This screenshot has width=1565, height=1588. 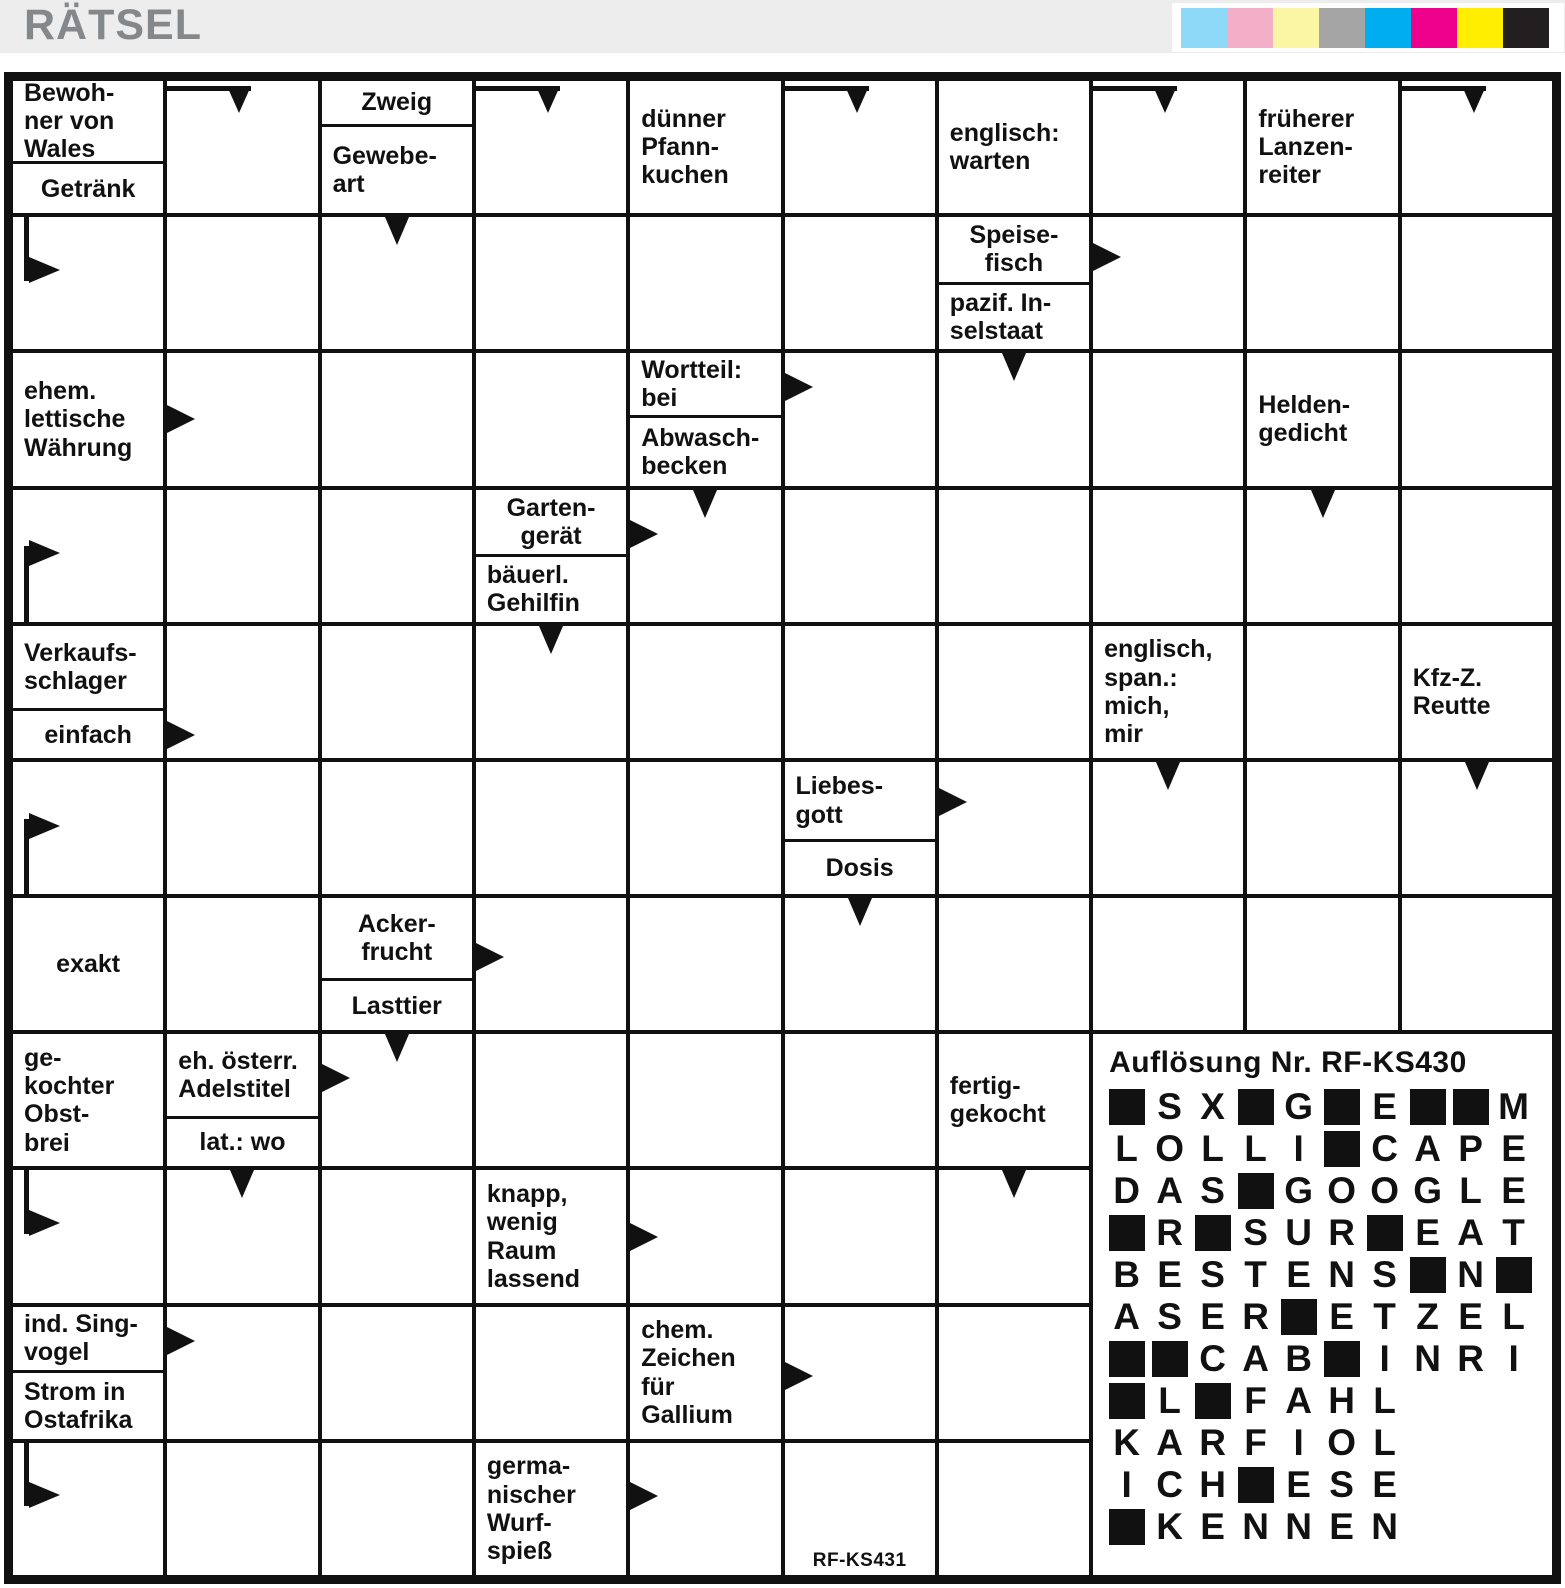 What do you see at coordinates (1476, 555) in the screenshot?
I see `answer-cell-r4c10` at bounding box center [1476, 555].